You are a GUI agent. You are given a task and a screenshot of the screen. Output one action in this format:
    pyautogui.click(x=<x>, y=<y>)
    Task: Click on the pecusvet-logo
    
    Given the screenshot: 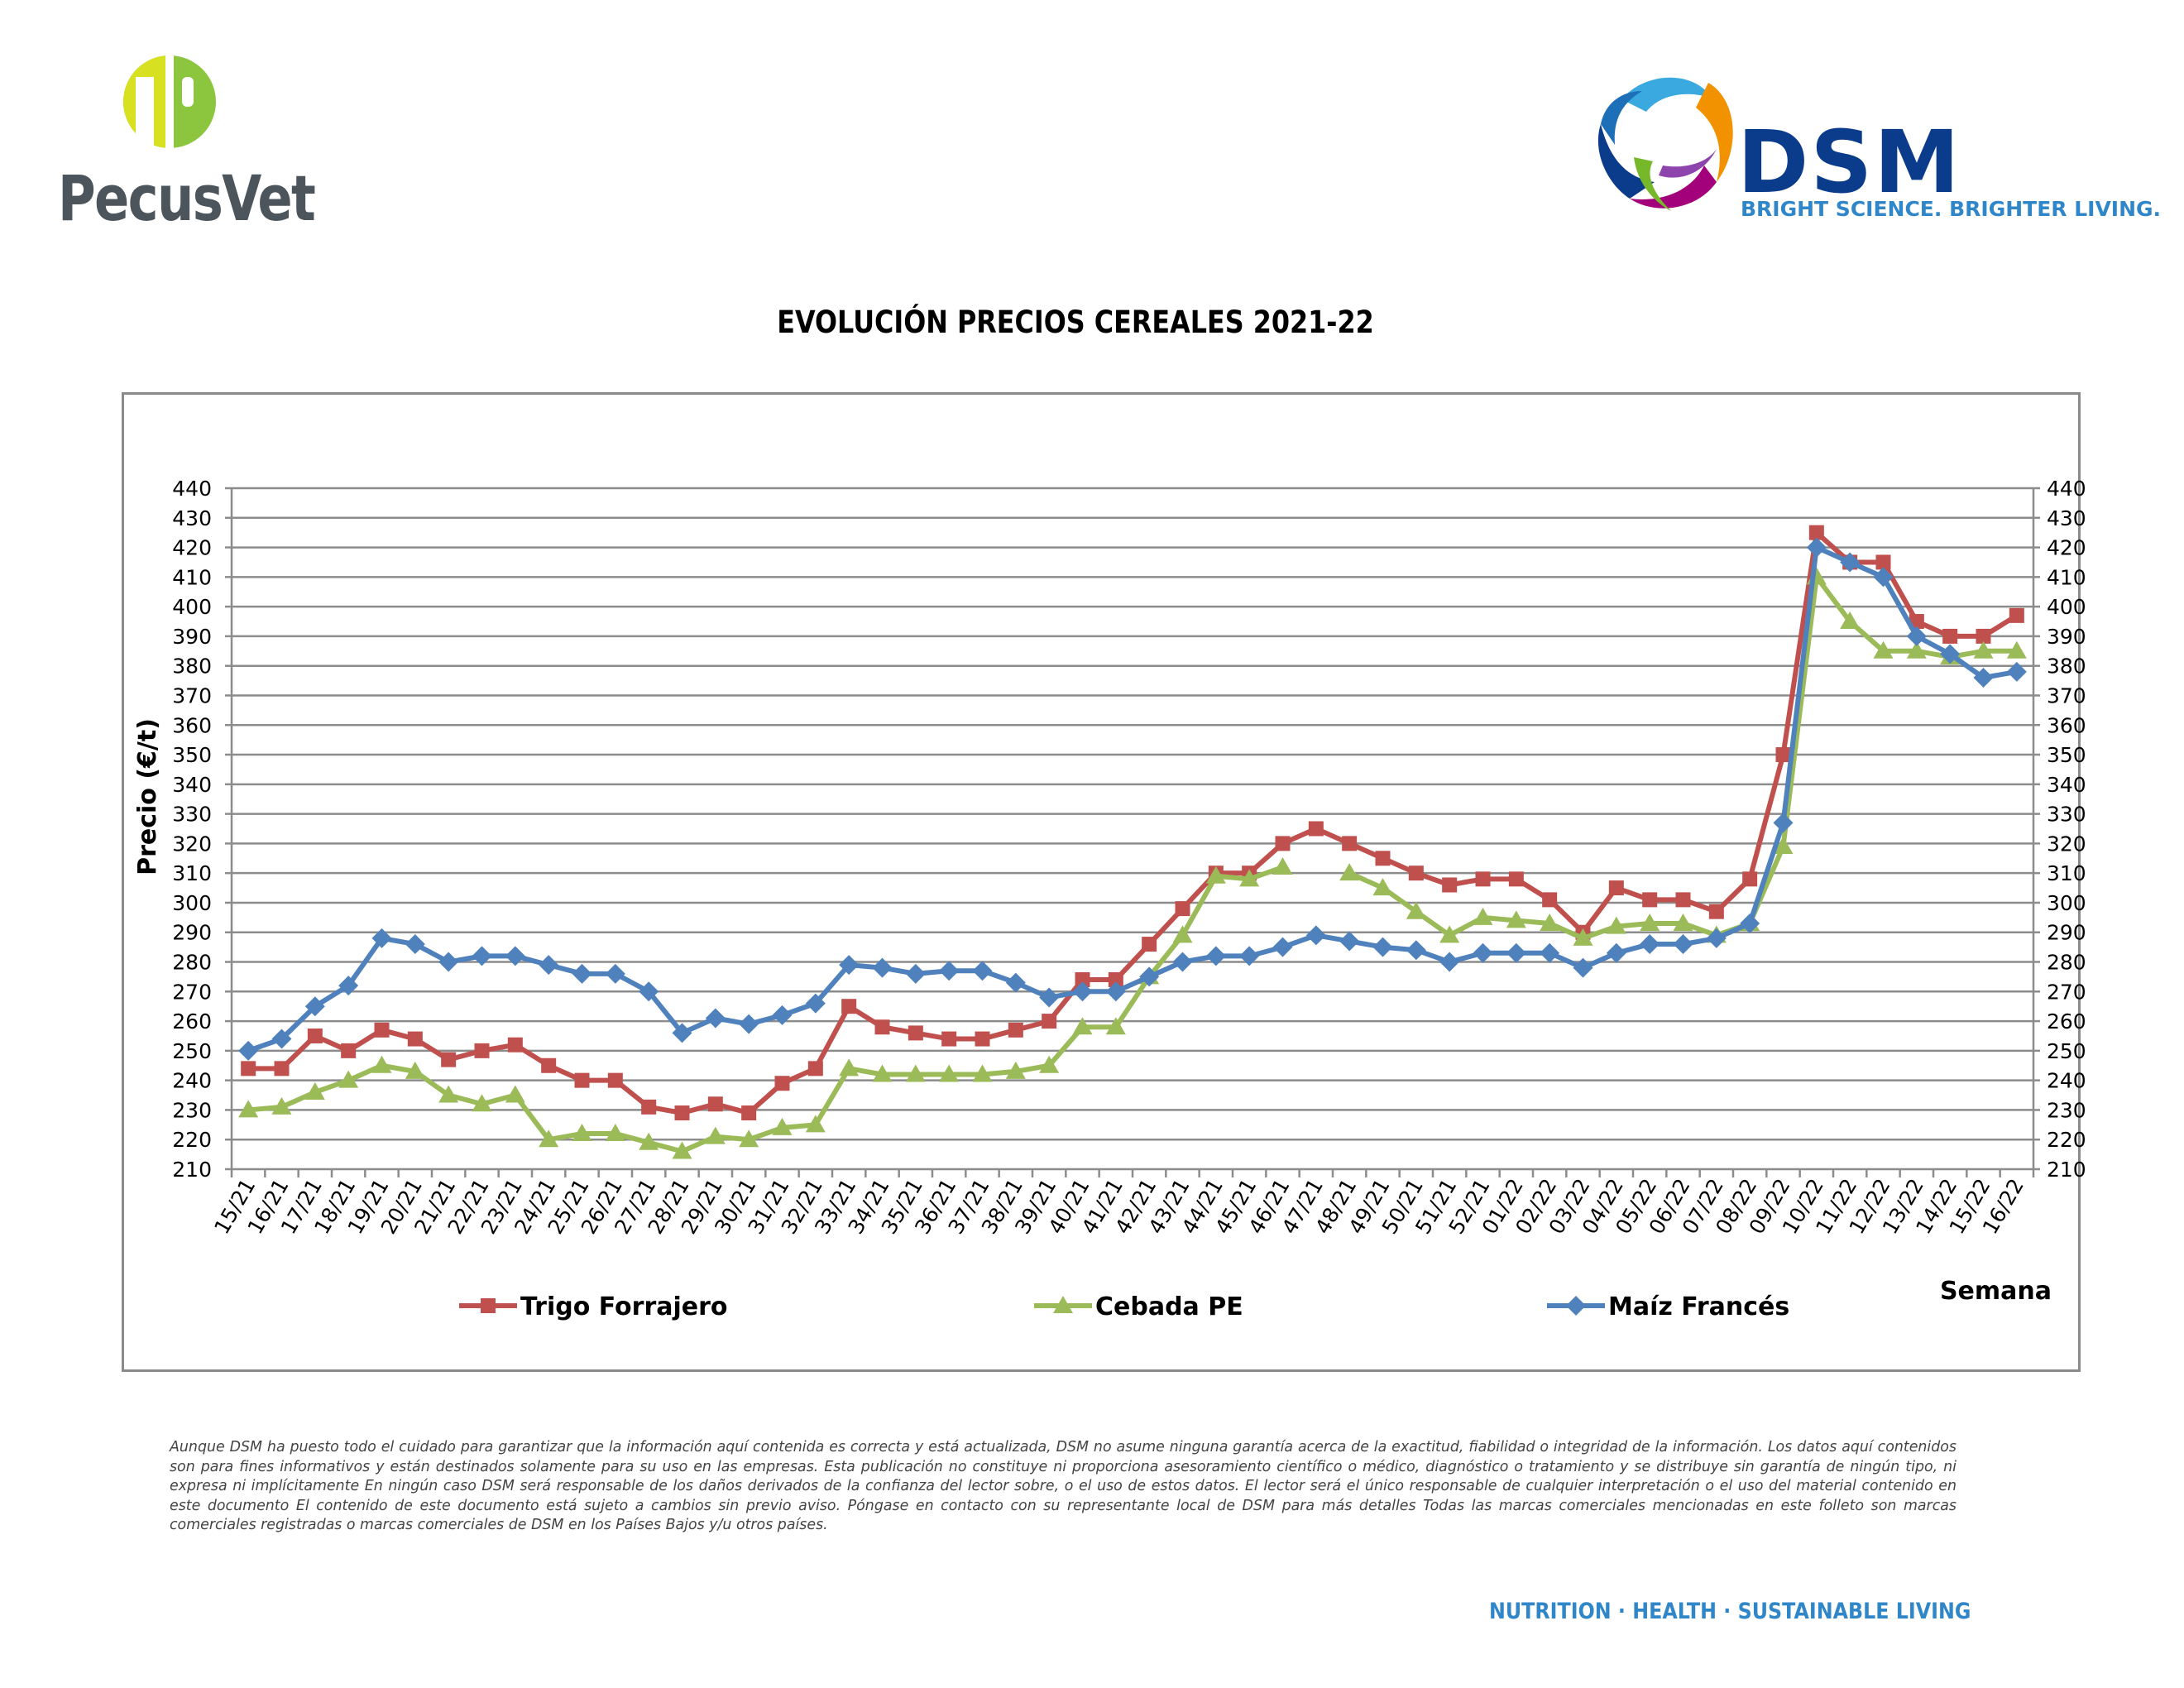 What is the action you would take?
    pyautogui.click(x=169, y=102)
    